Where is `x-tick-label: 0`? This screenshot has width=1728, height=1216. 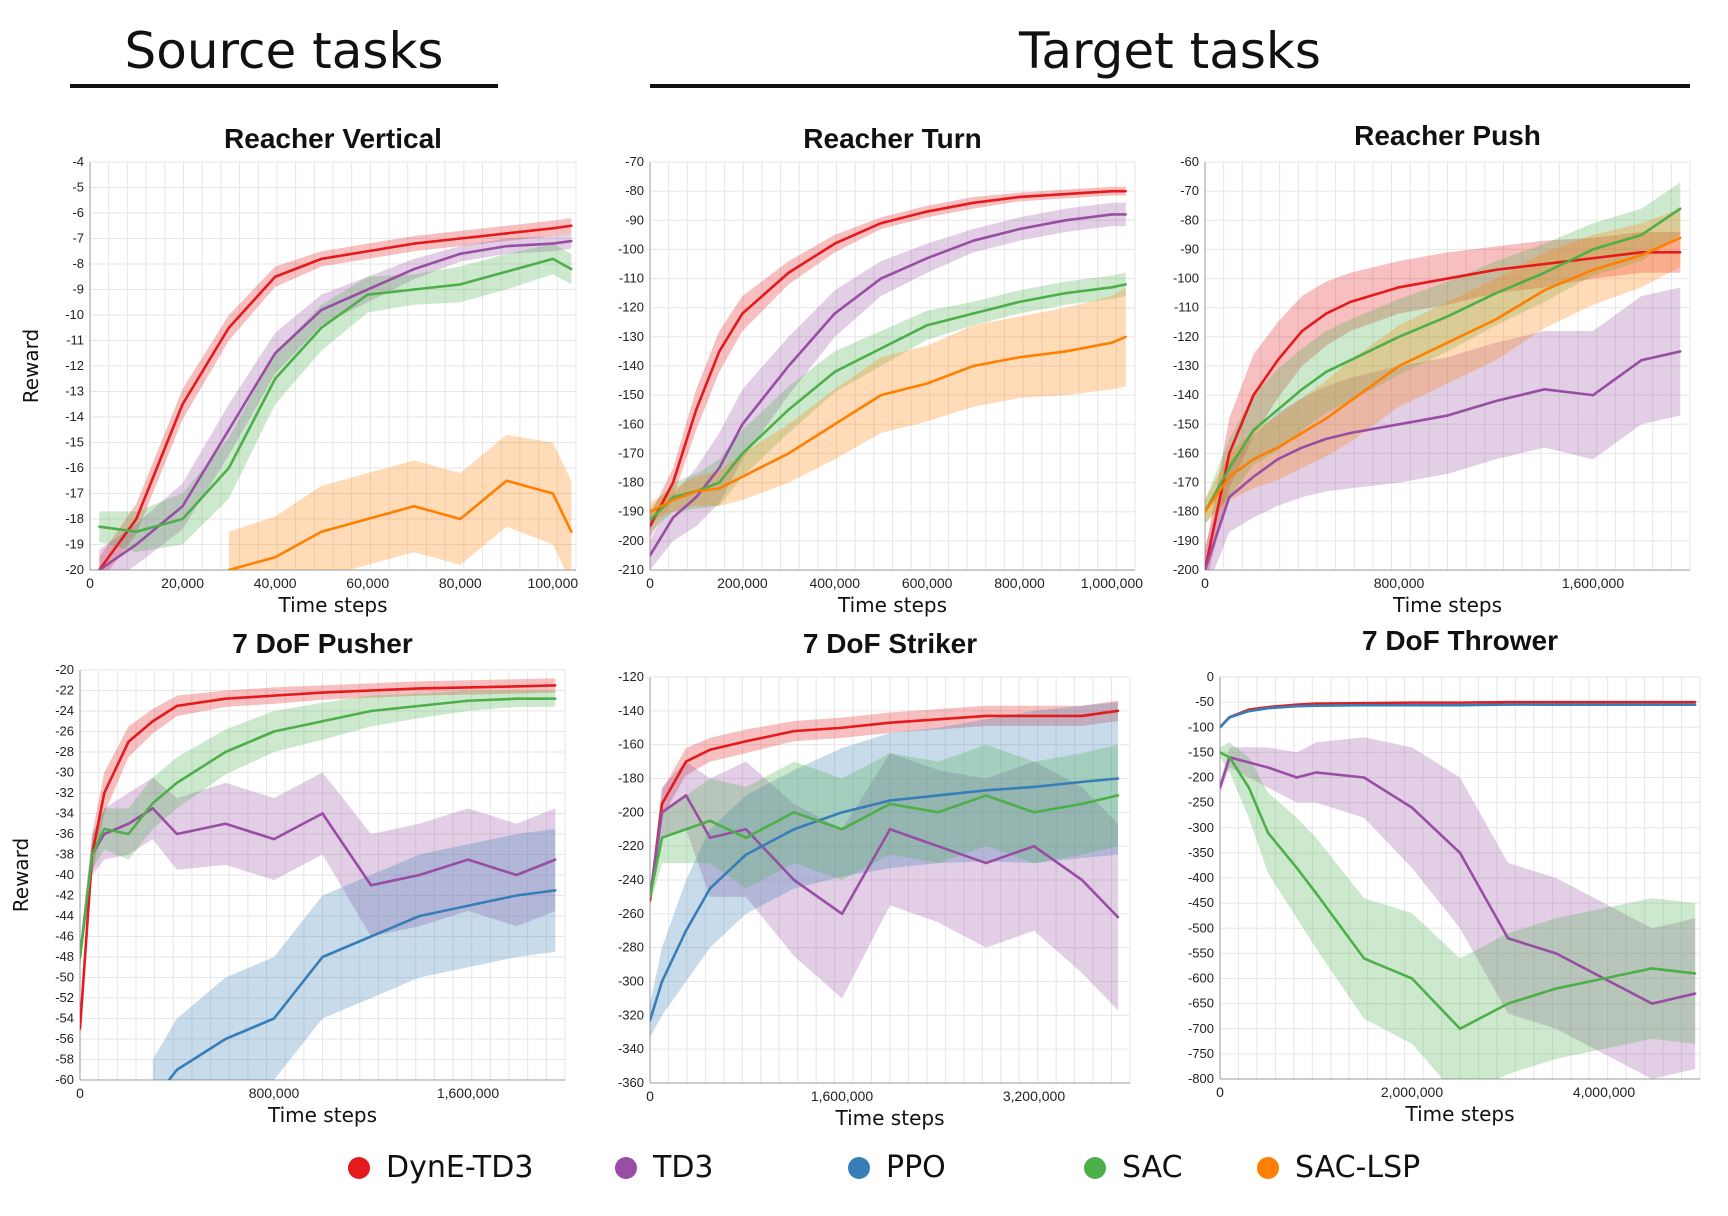 x-tick-label: 0 is located at coordinates (90, 583).